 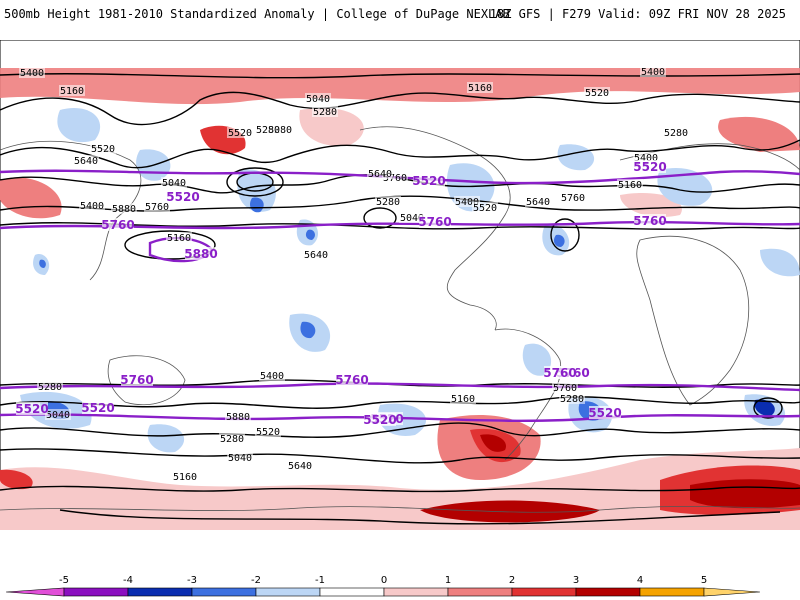 What do you see at coordinates (320, 580) in the screenshot?
I see `colorbar-tick-label: -1` at bounding box center [320, 580].